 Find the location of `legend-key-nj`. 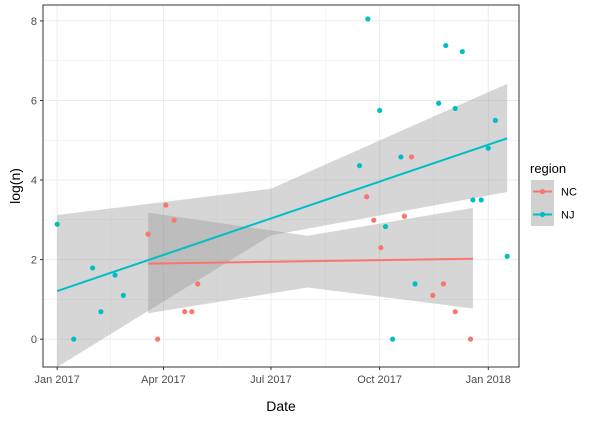

legend-key-nj is located at coordinates (542, 214).